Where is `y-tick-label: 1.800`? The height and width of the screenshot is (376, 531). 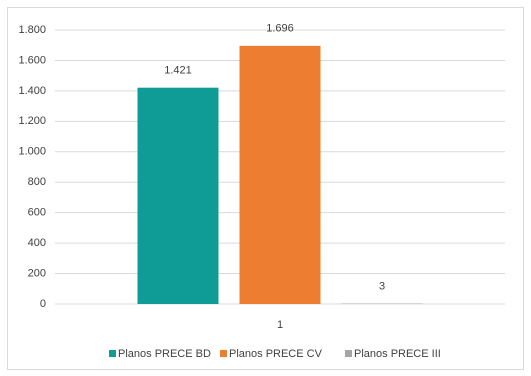 y-tick-label: 1.800 is located at coordinates (32, 30).